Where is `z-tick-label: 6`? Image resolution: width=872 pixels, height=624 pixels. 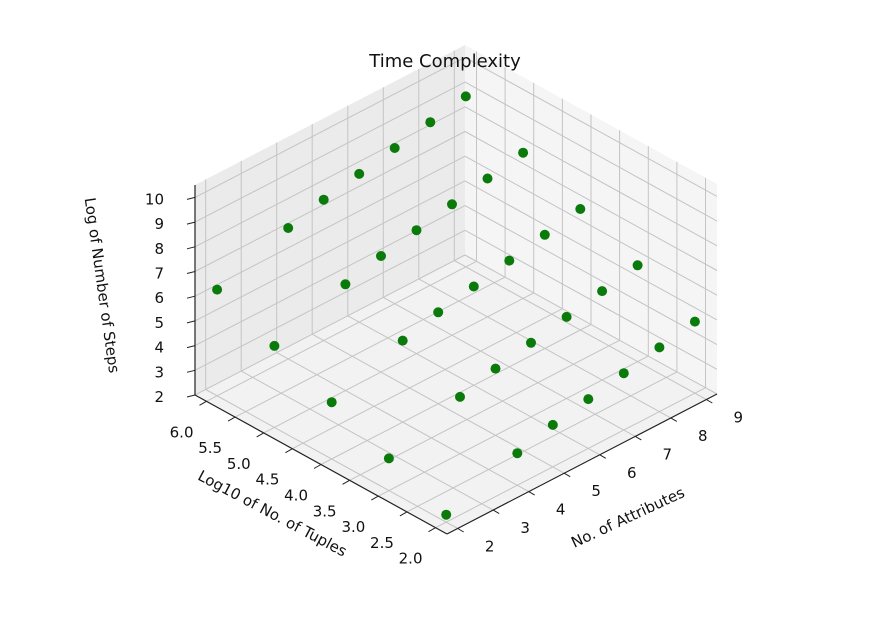
z-tick-label: 6 is located at coordinates (159, 298).